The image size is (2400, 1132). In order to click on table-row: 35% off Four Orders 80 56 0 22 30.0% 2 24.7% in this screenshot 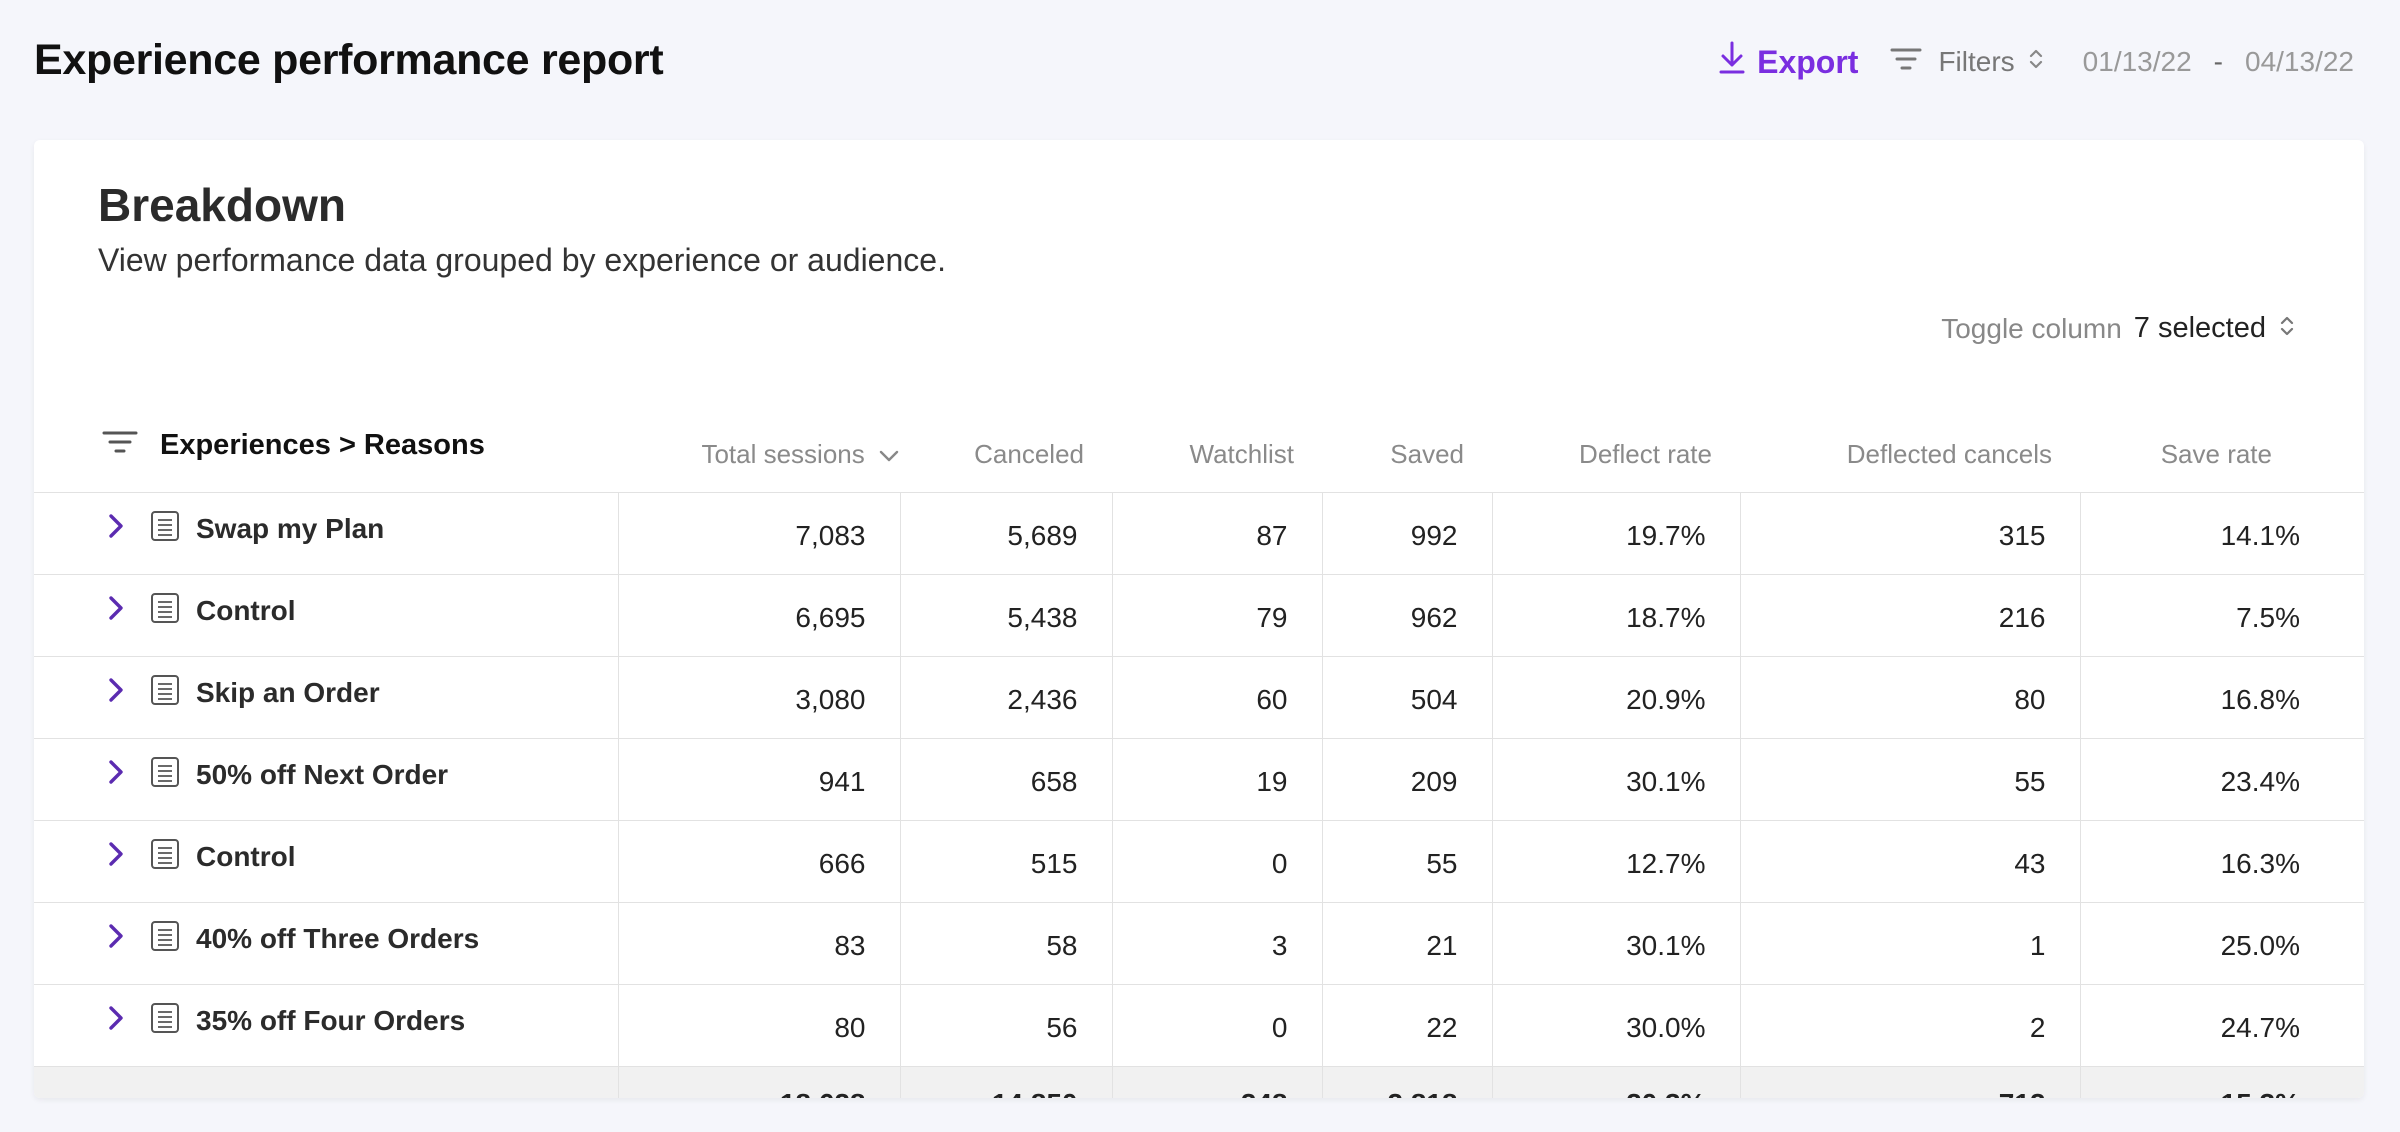, I will do `click(1199, 1025)`.